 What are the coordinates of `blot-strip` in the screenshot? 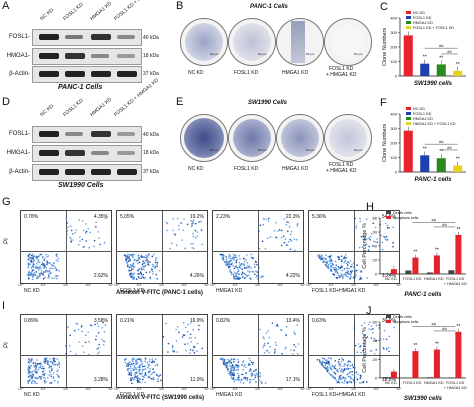 It's located at (87, 153).